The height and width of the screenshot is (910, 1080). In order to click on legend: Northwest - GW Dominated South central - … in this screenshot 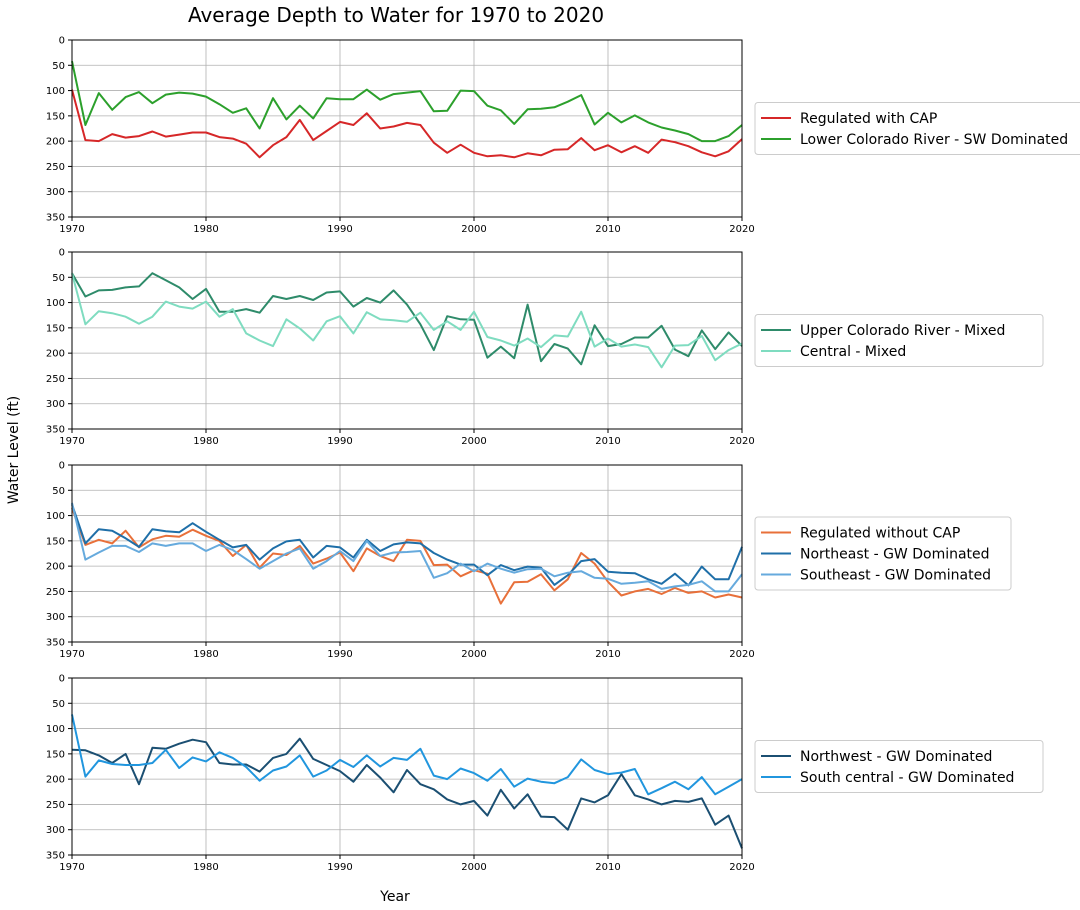, I will do `click(899, 766)`.